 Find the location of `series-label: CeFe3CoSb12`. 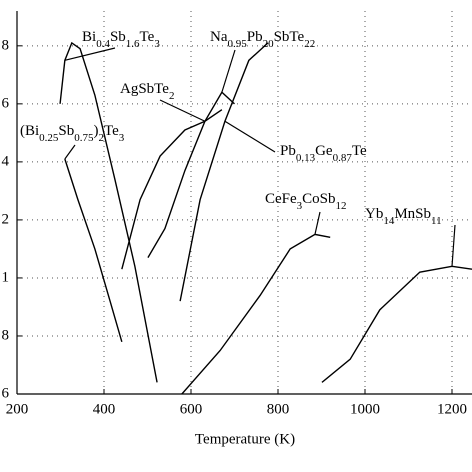

series-label: CeFe3CoSb12 is located at coordinates (306, 201).